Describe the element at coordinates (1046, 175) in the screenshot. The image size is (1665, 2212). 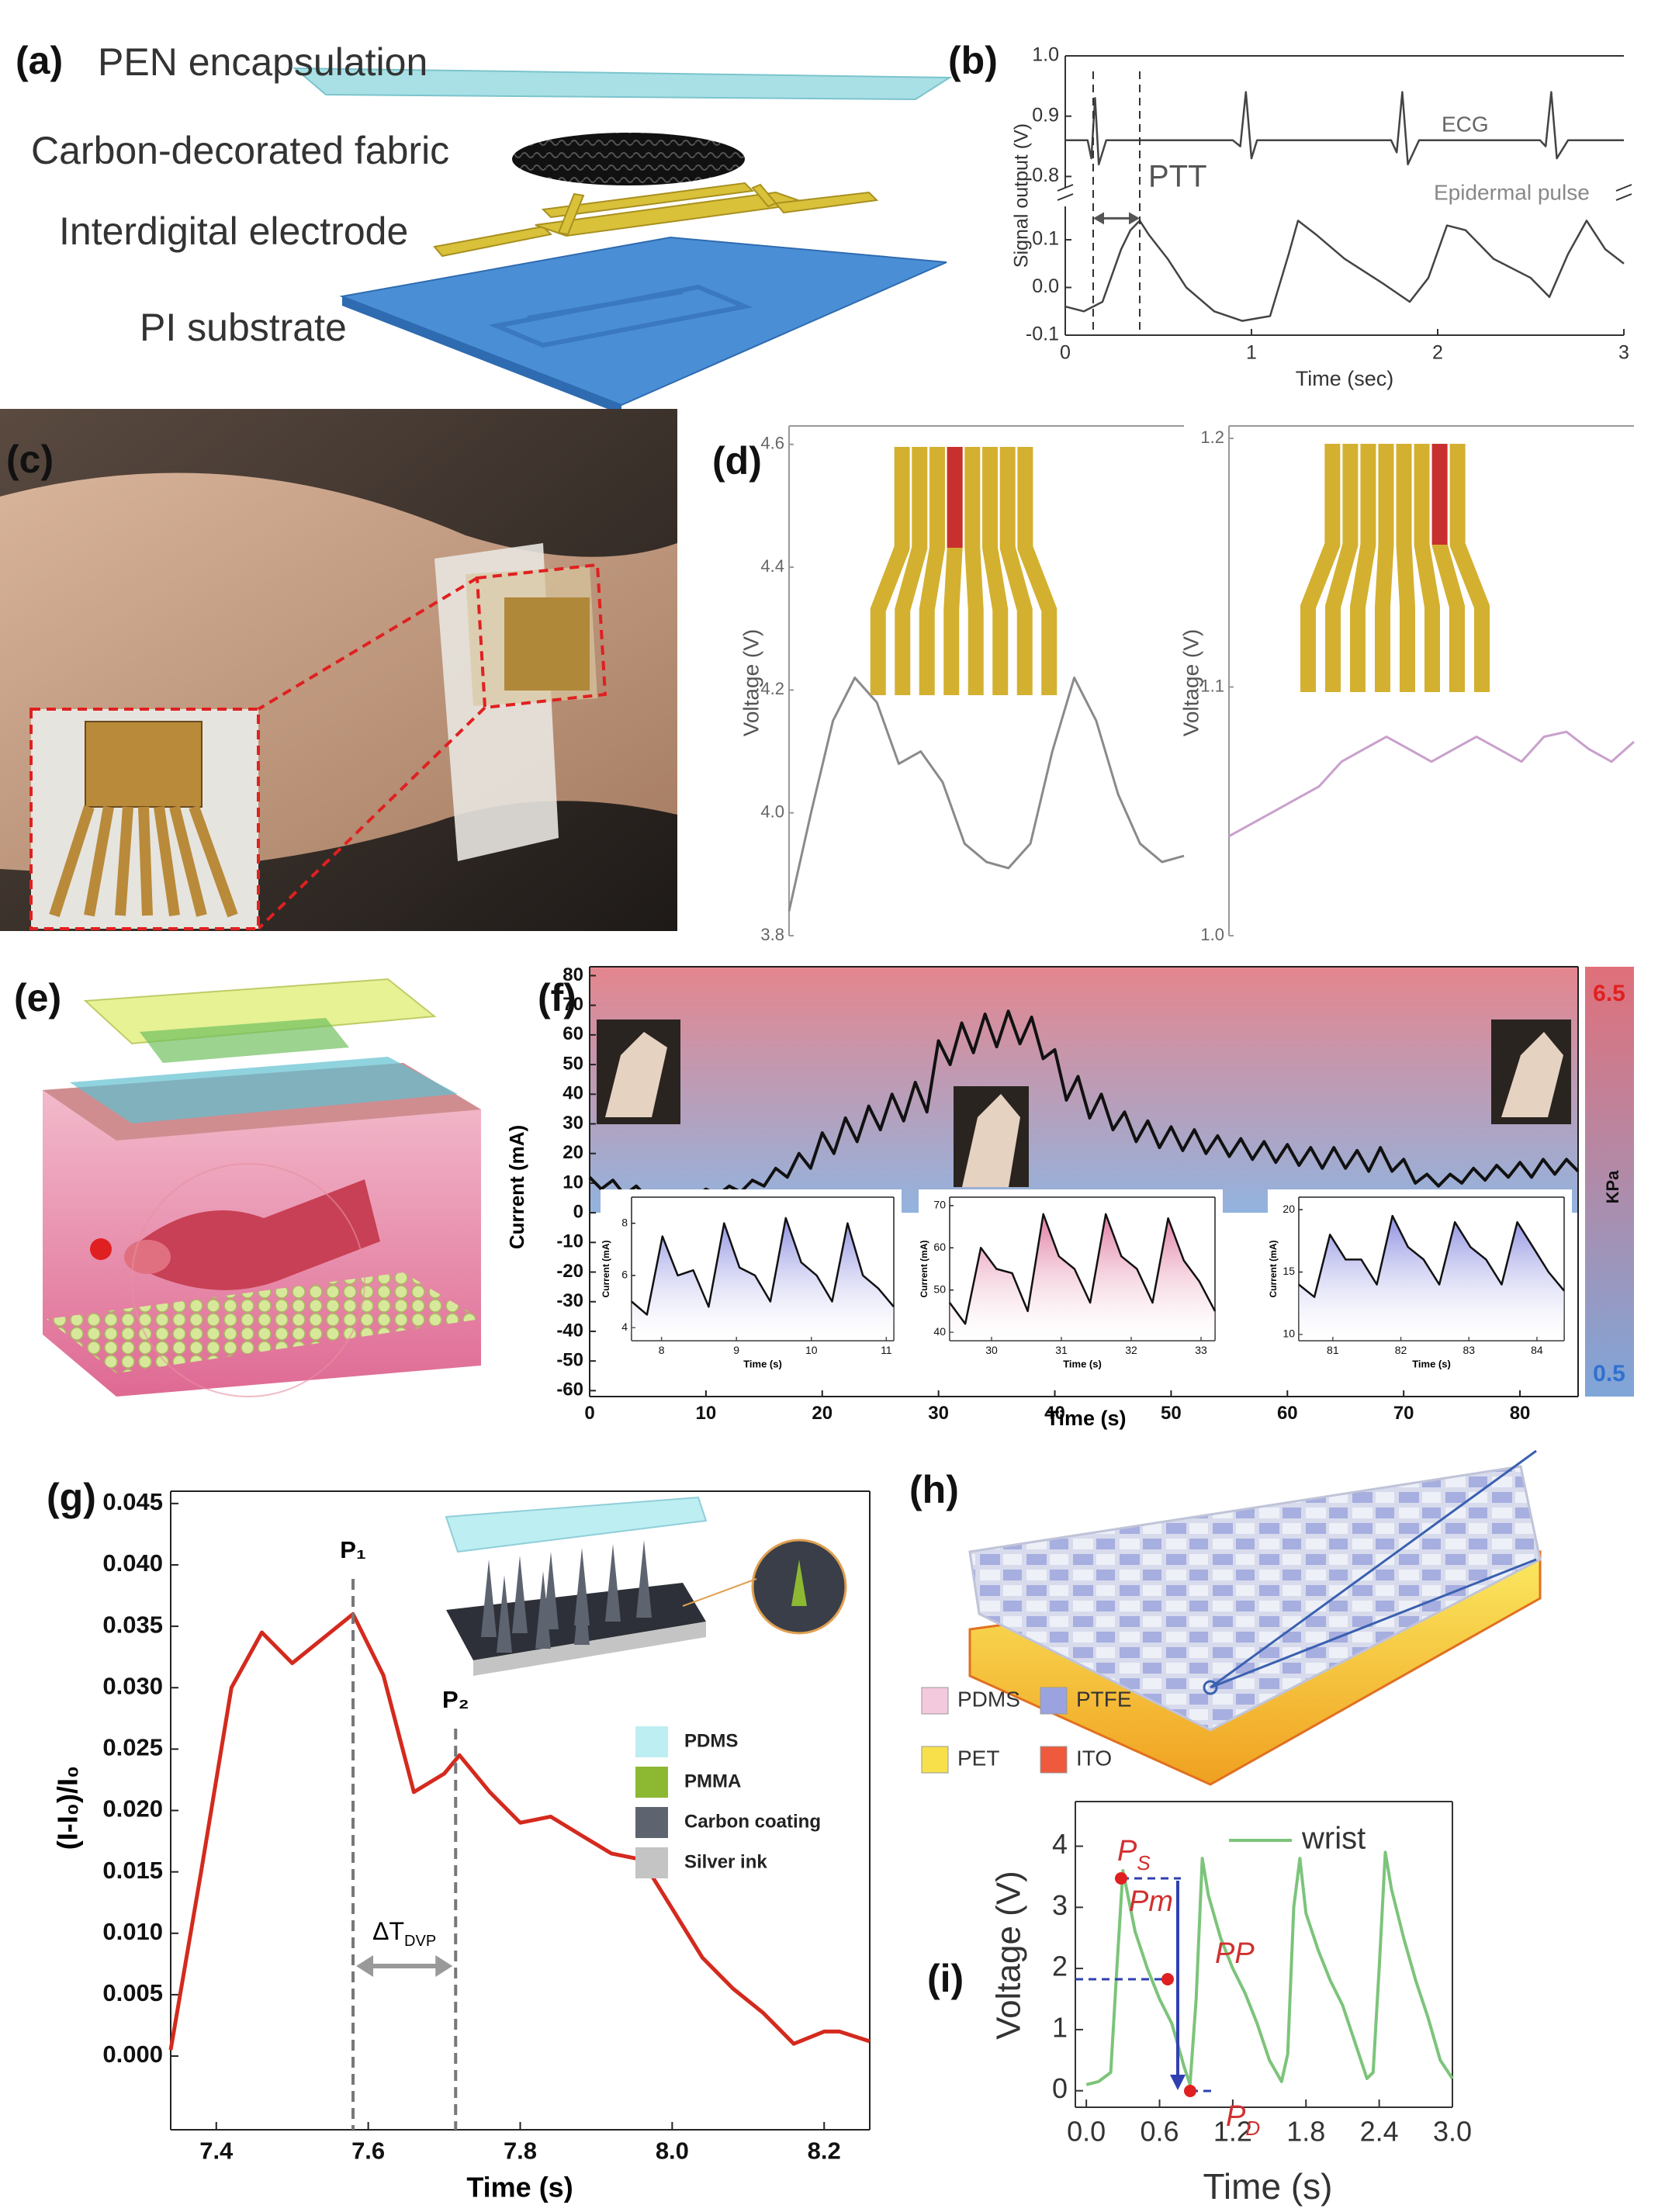
I see `y-tick-label: 0.8` at that location.